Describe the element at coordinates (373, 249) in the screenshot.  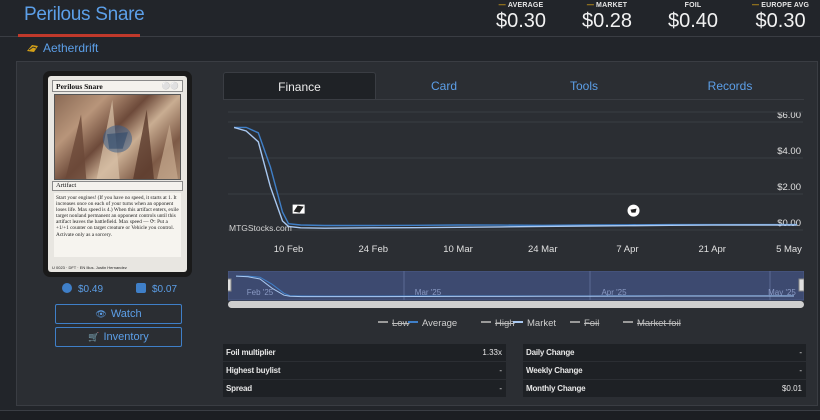
I see `x-tick-label: 24 Feb` at that location.